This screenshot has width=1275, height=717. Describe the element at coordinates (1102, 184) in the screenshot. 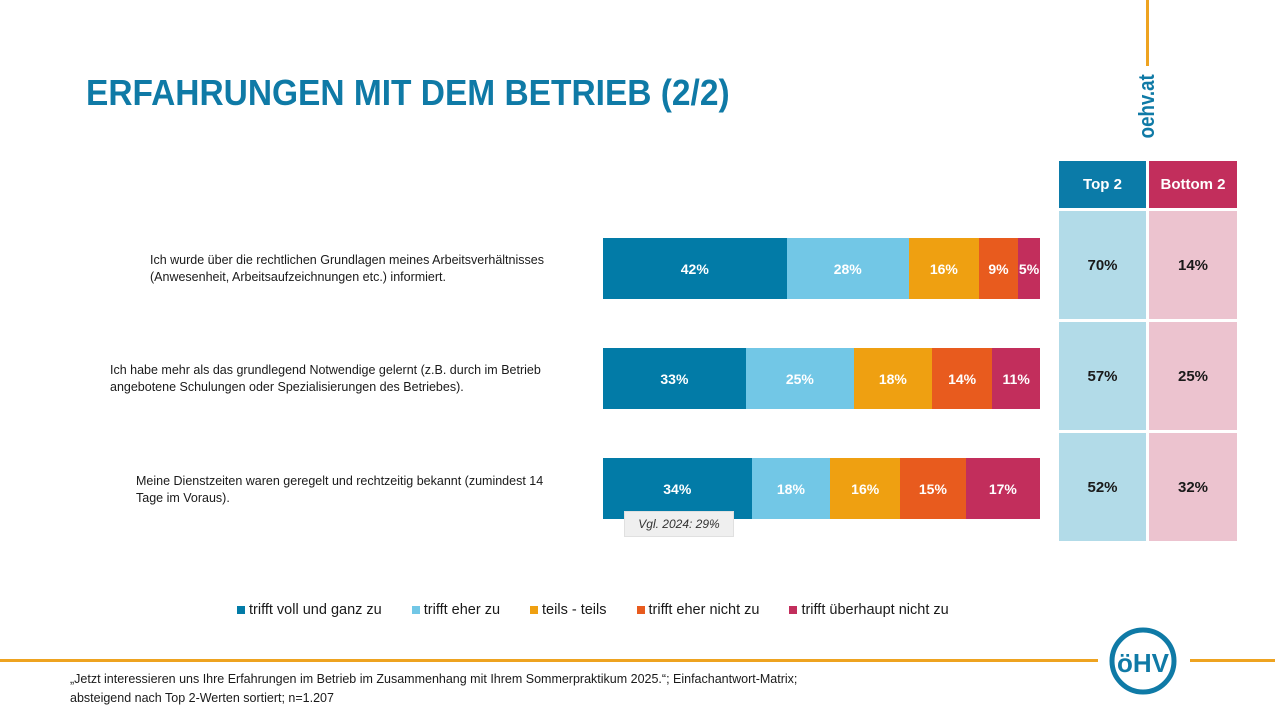

I see `table-header-top2: Top 2` at that location.